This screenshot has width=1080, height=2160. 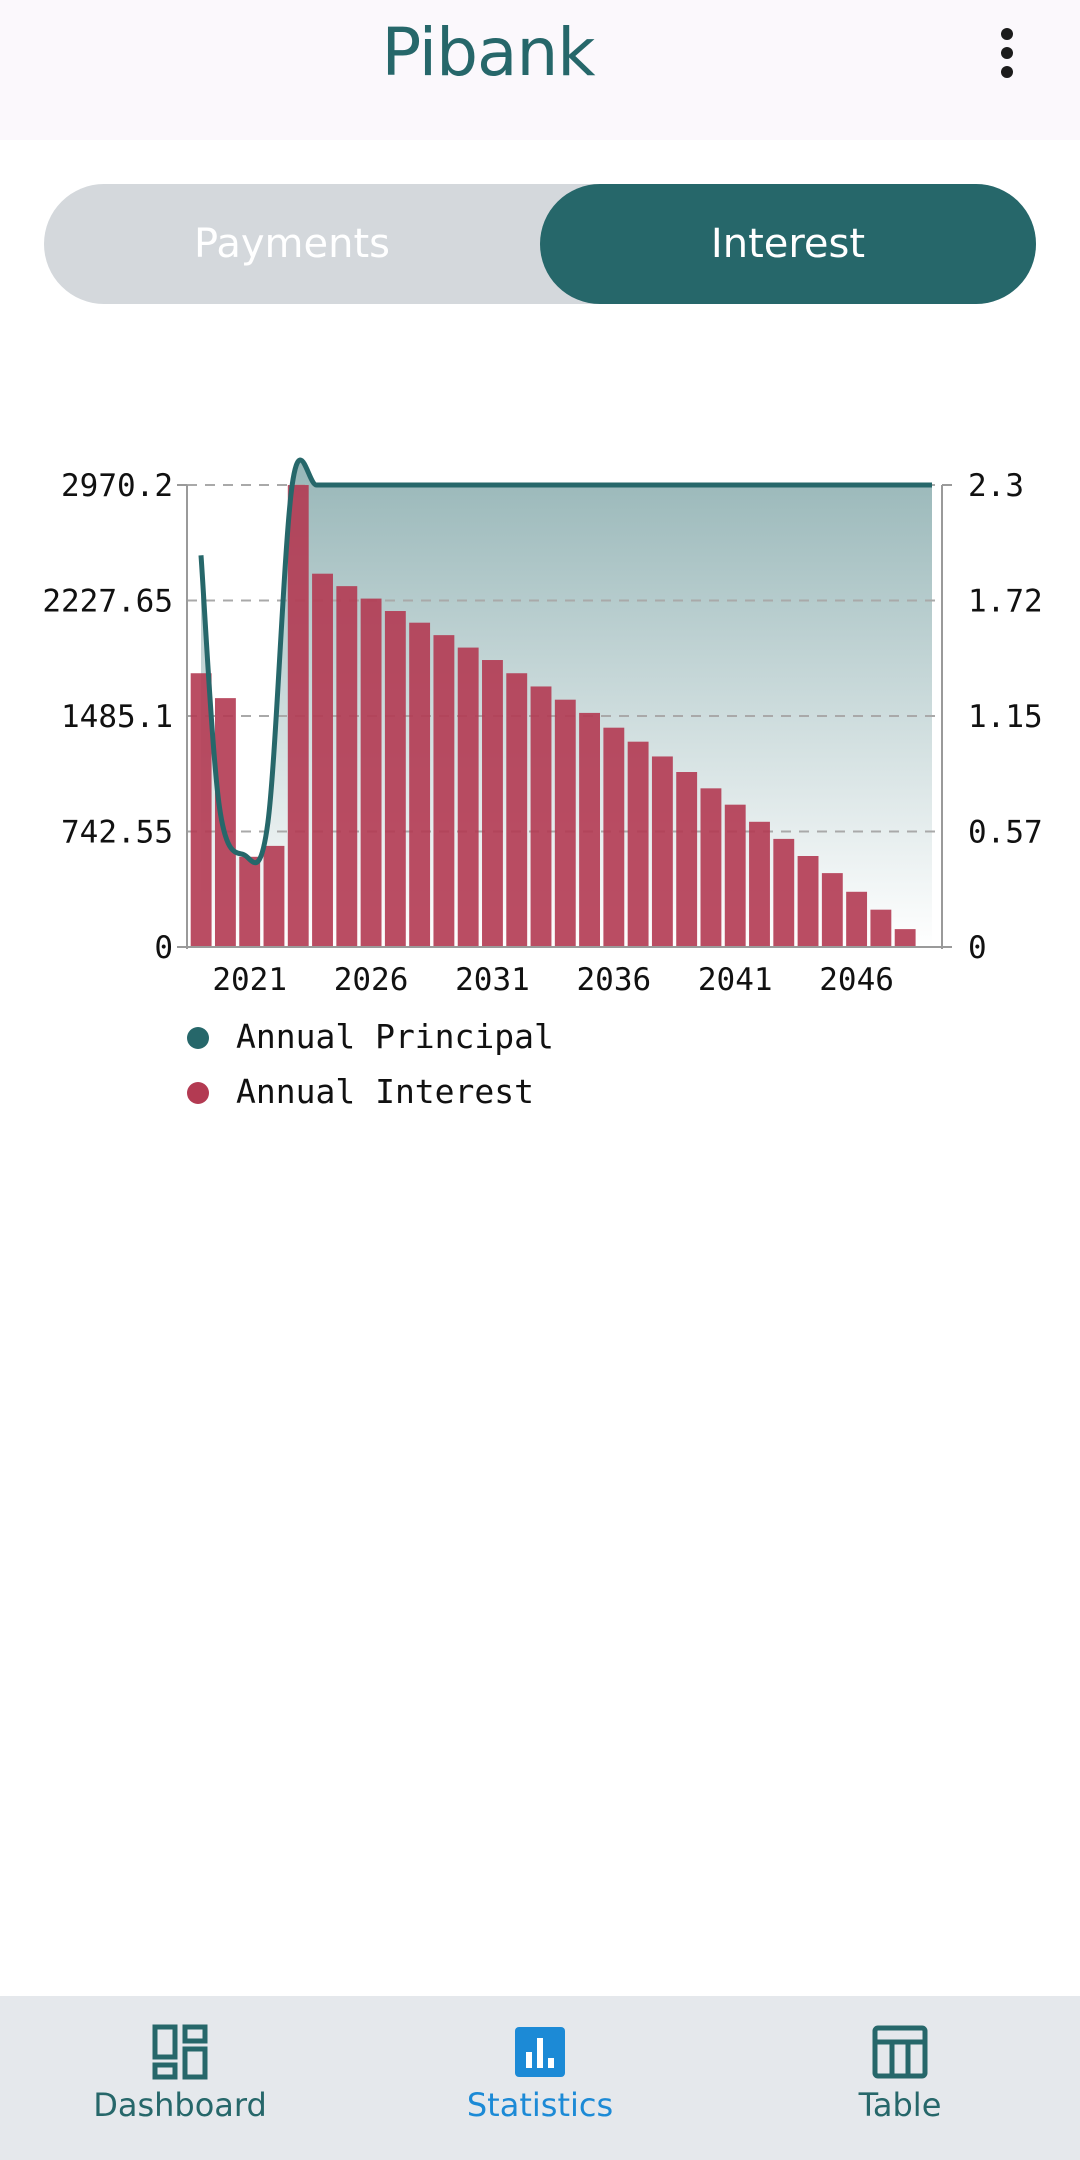 I want to click on y-left-tick-label: 1485.1, so click(x=117, y=717).